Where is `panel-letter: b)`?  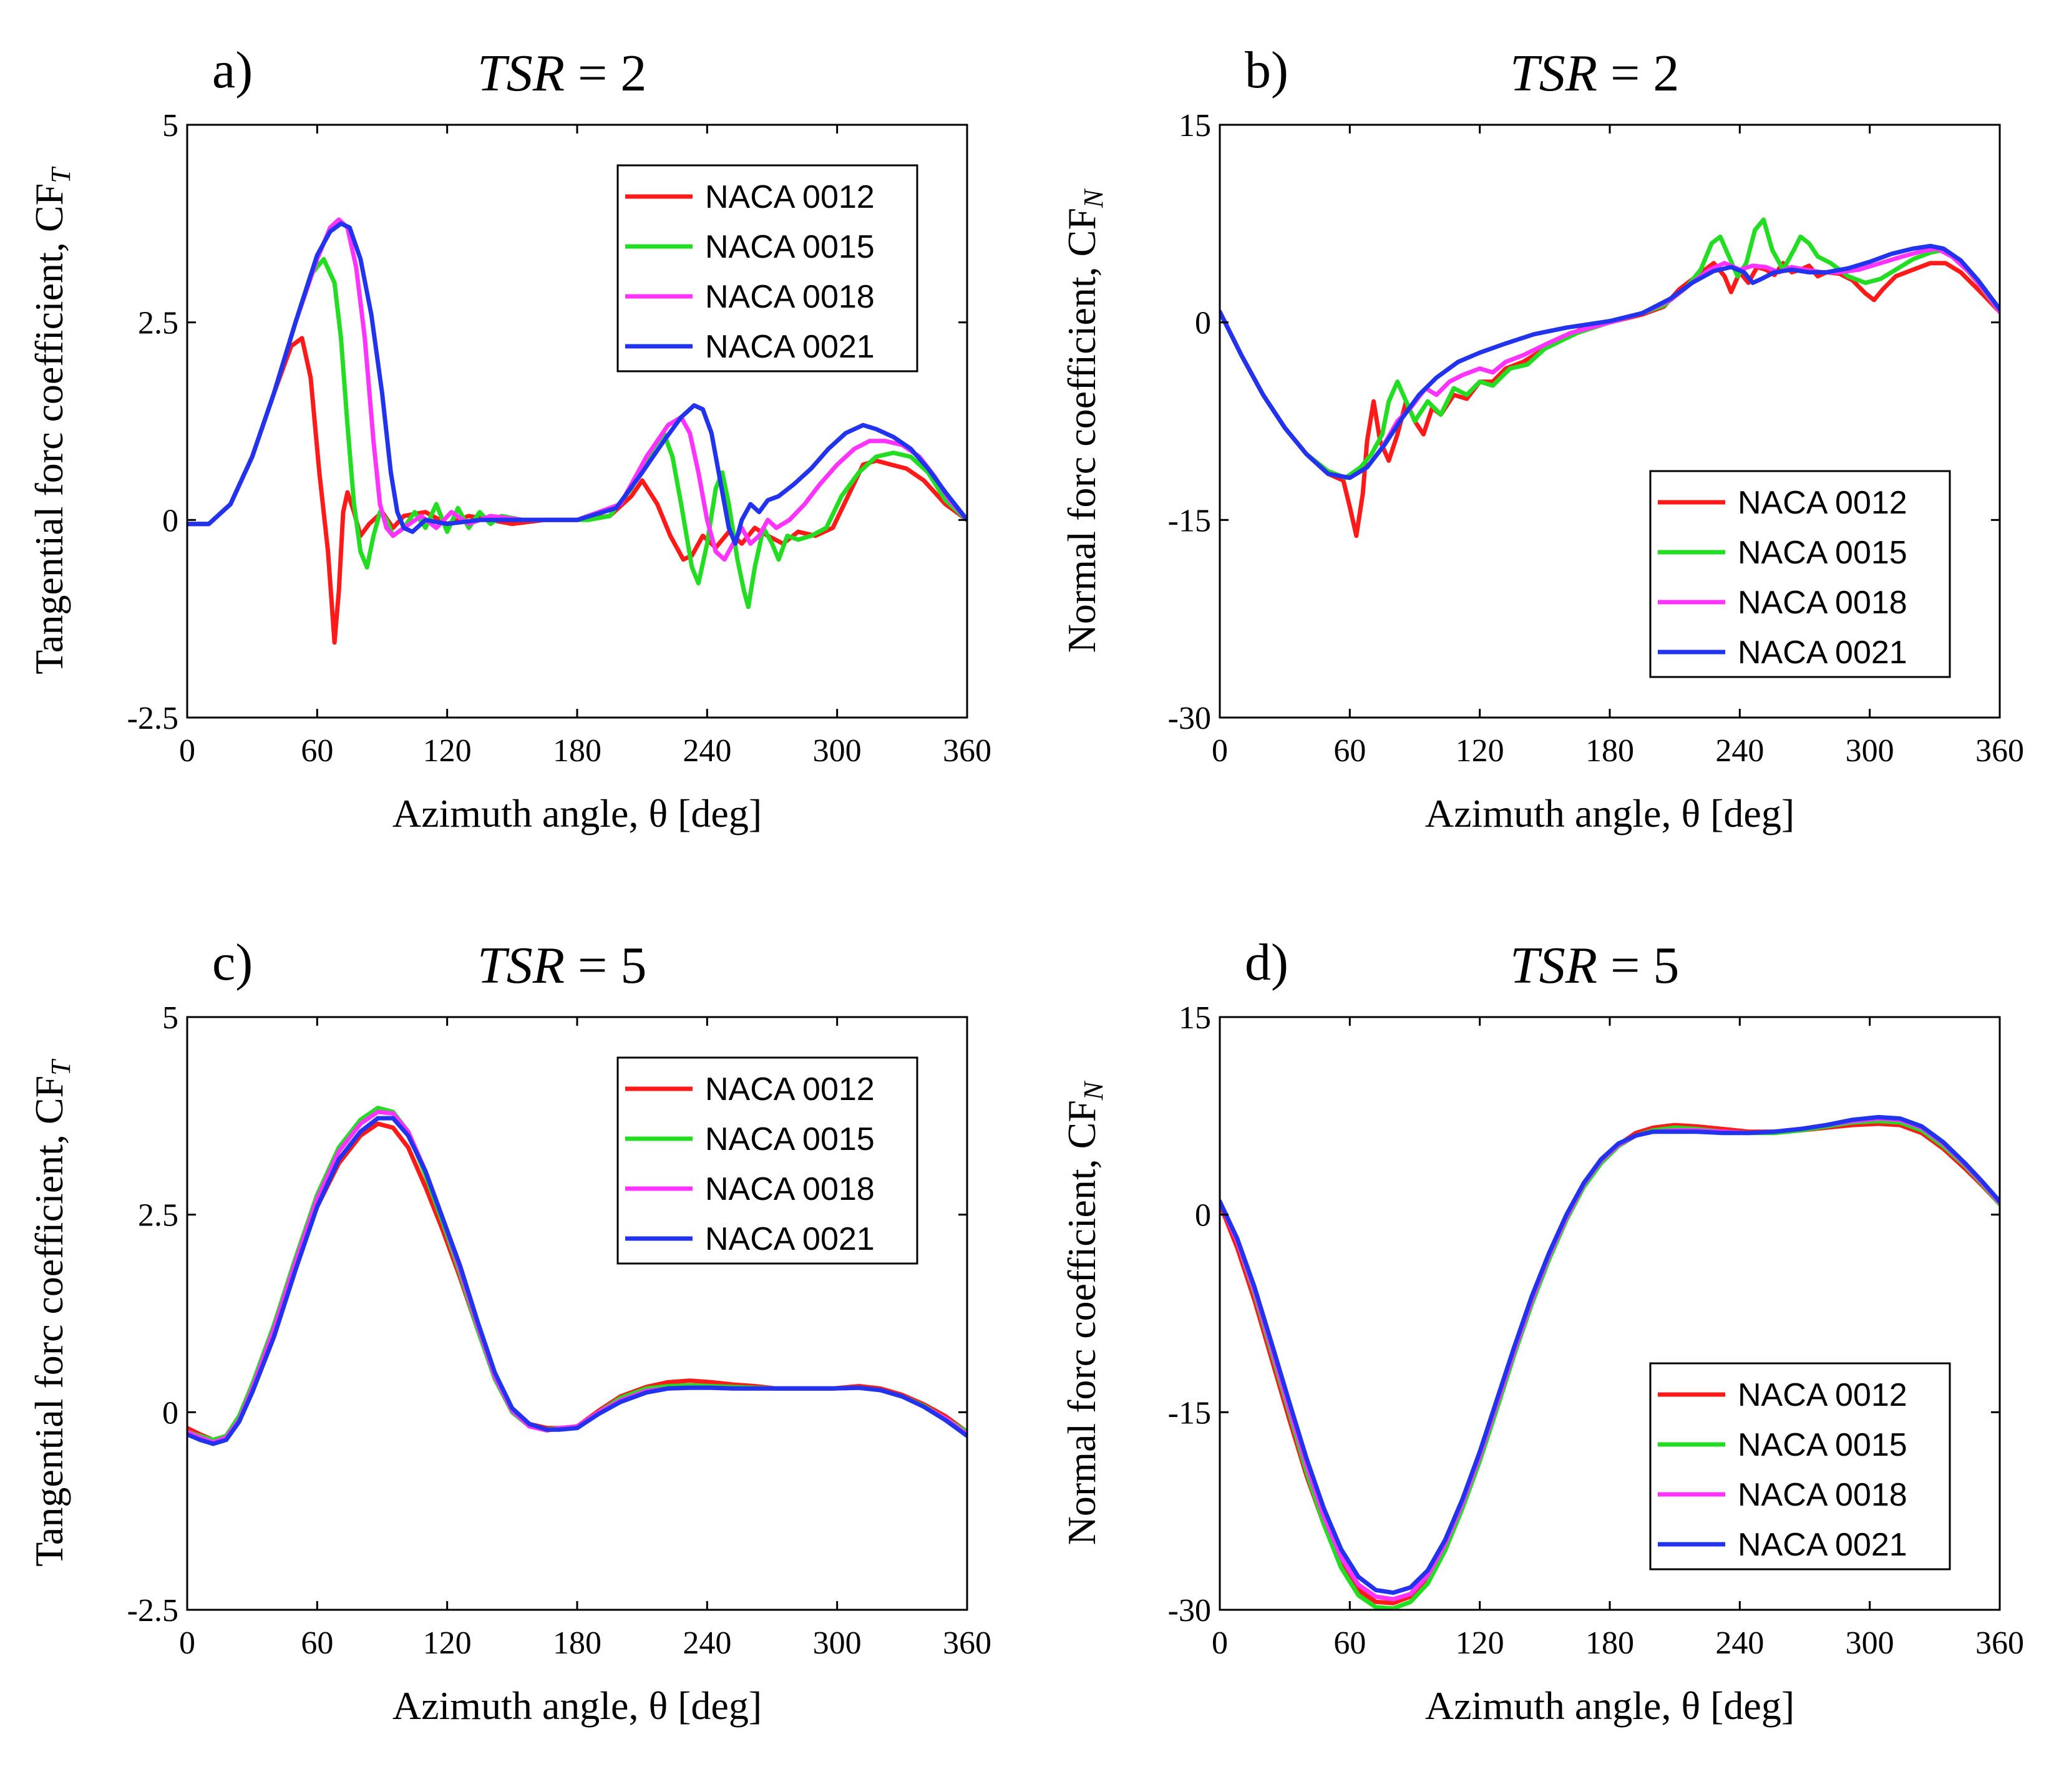
panel-letter: b) is located at coordinates (1266, 70).